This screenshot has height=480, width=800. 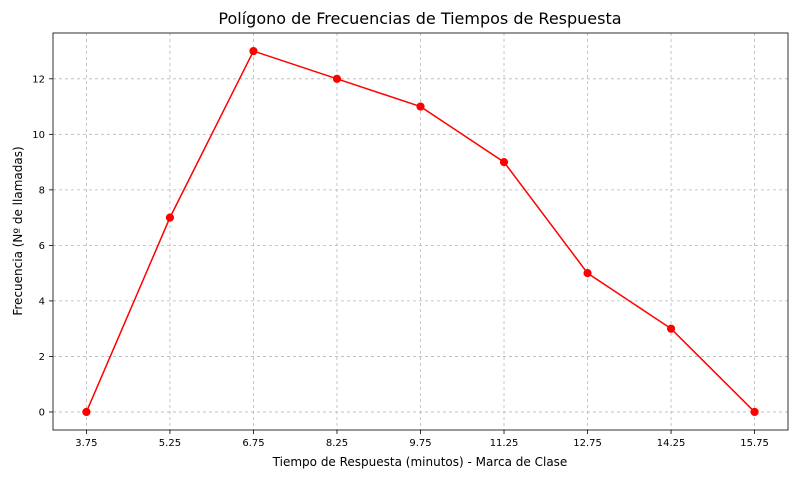 What do you see at coordinates (18, 230) in the screenshot?
I see `y-axis-label: Frecuencia (Nº de llamadas)` at bounding box center [18, 230].